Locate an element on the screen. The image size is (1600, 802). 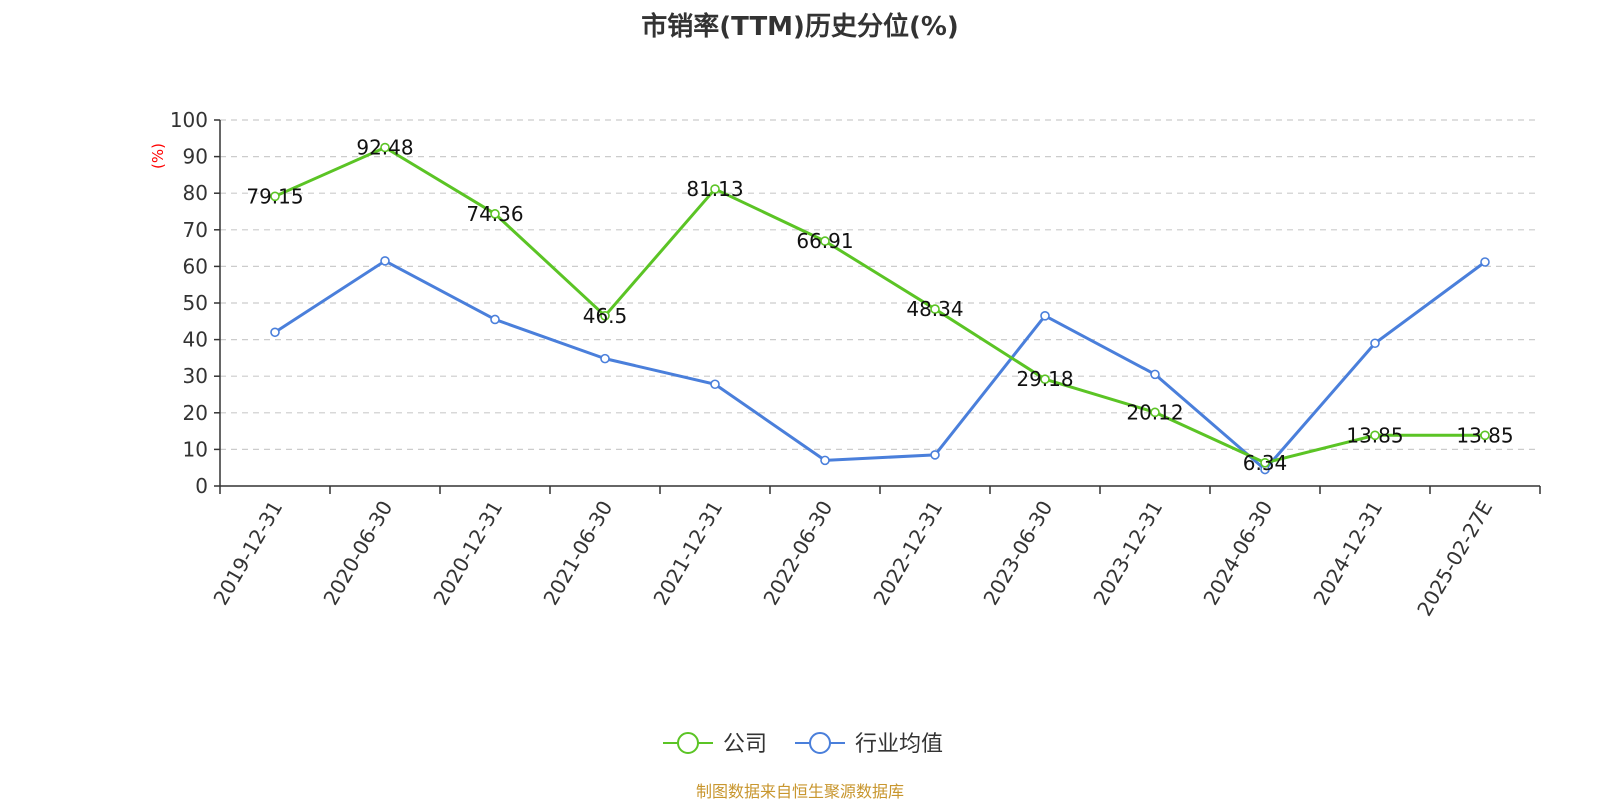
data-label: 74.36 is located at coordinates (494, 214).